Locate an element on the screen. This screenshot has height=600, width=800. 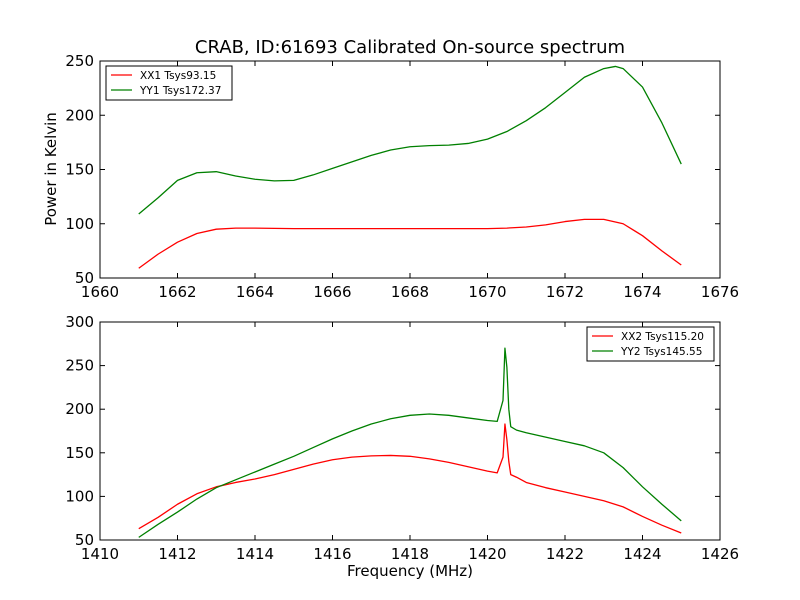
bottom-plot-x-tick-label: 1422 is located at coordinates (565, 554).